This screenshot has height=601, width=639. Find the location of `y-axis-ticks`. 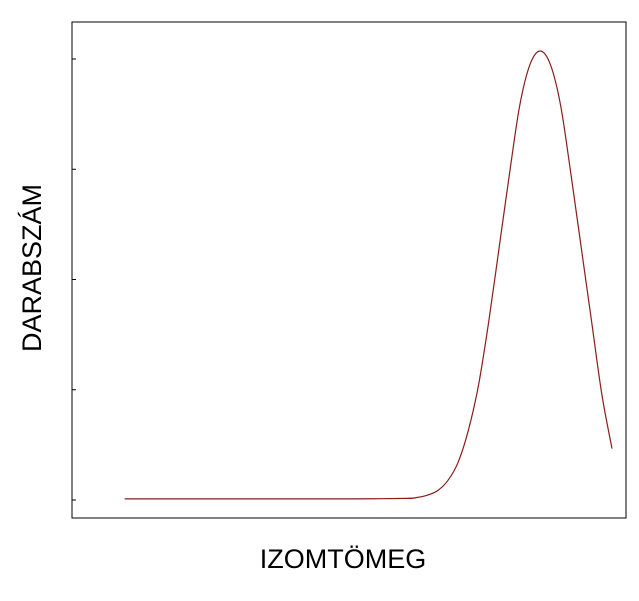

y-axis-ticks is located at coordinates (74, 279).